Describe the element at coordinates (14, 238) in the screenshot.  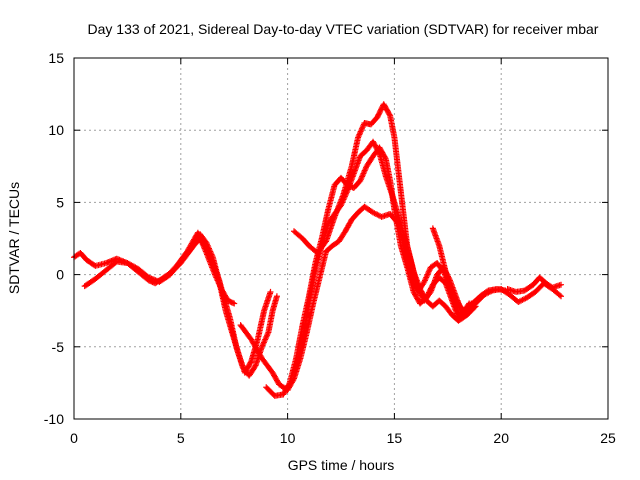
I see `y-axis-label: SDTVAR / TECUs` at that location.